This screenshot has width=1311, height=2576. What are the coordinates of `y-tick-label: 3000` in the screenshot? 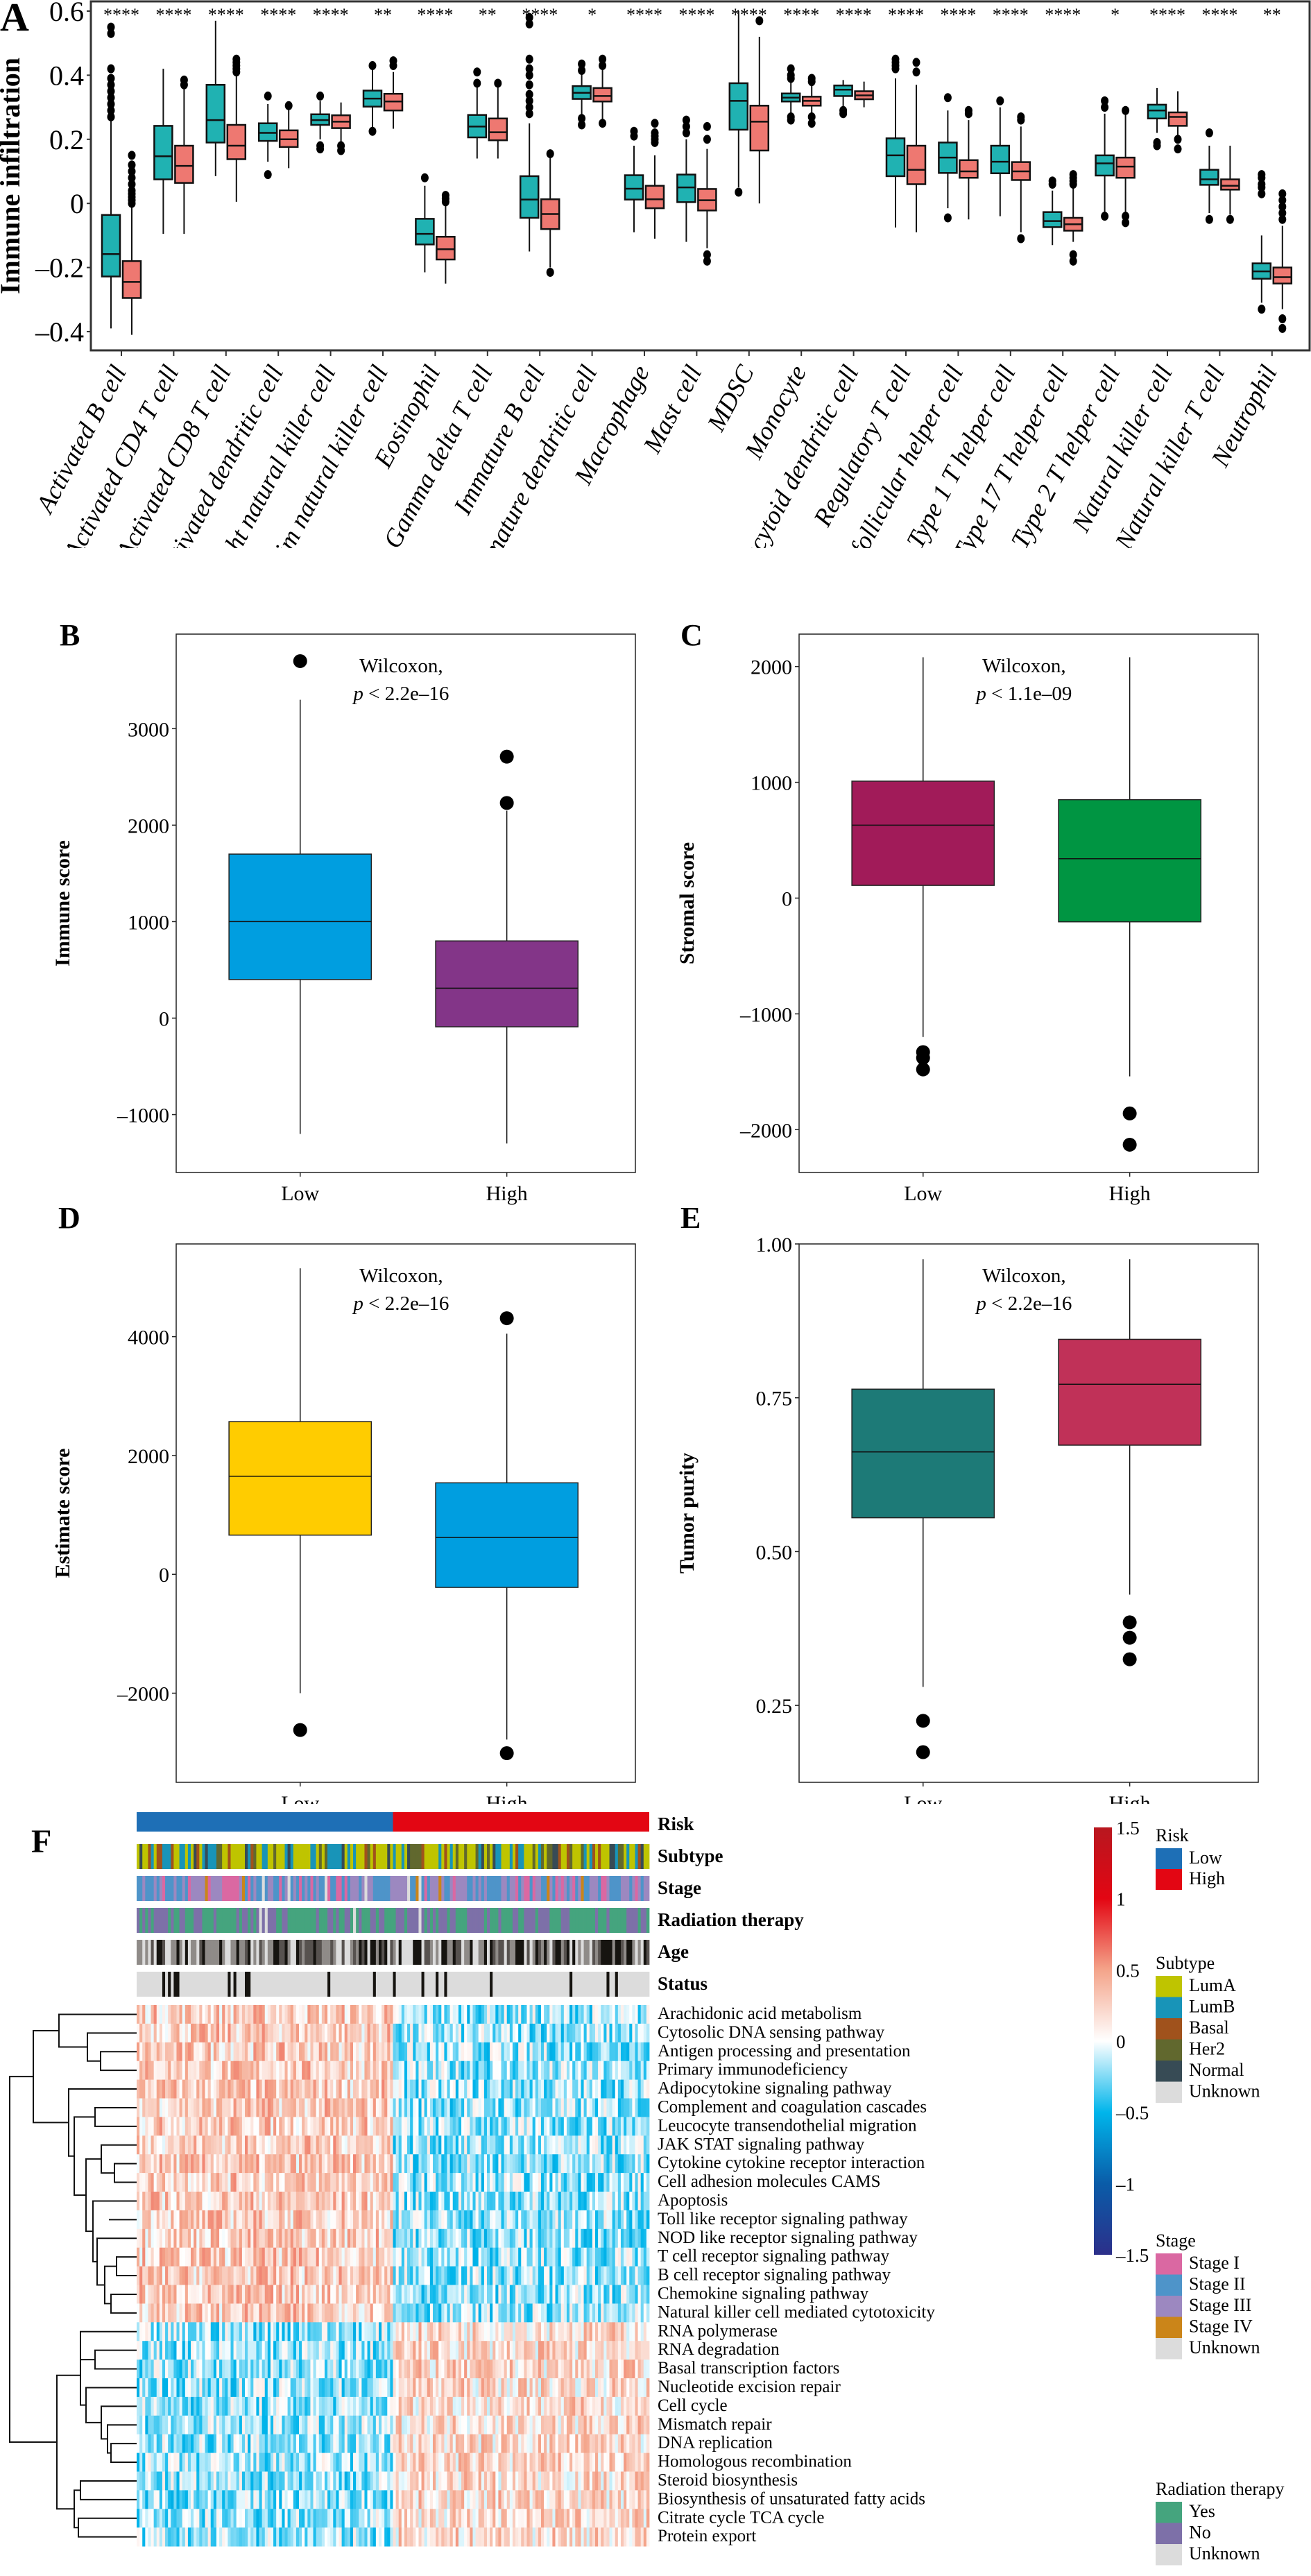 It's located at (148, 729).